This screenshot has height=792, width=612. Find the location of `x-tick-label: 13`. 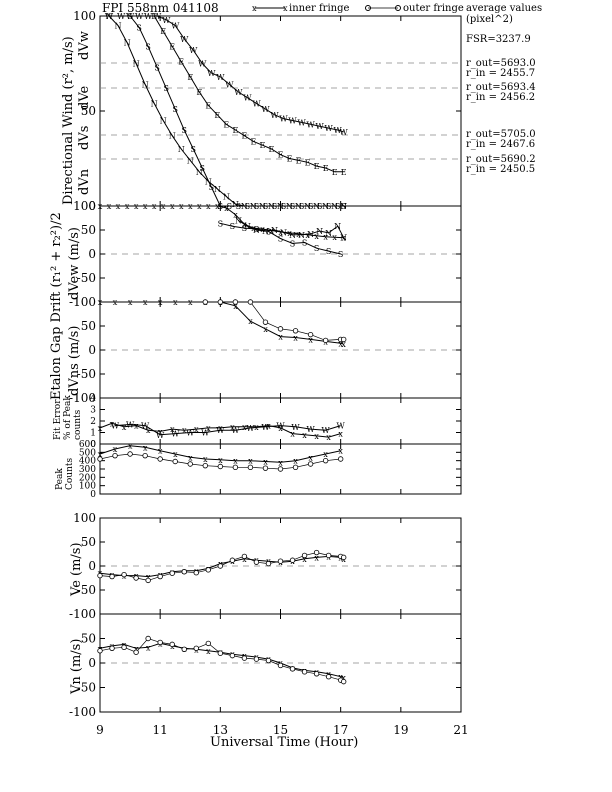

x-tick-label: 13 is located at coordinates (220, 730).